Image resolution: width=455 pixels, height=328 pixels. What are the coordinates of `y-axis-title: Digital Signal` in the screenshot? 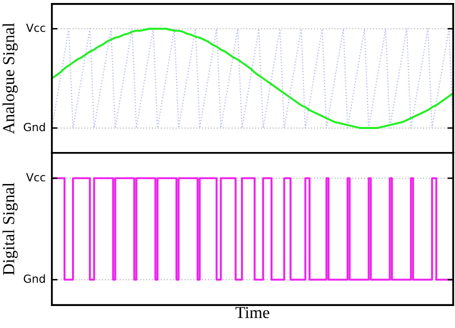 It's located at (10, 228).